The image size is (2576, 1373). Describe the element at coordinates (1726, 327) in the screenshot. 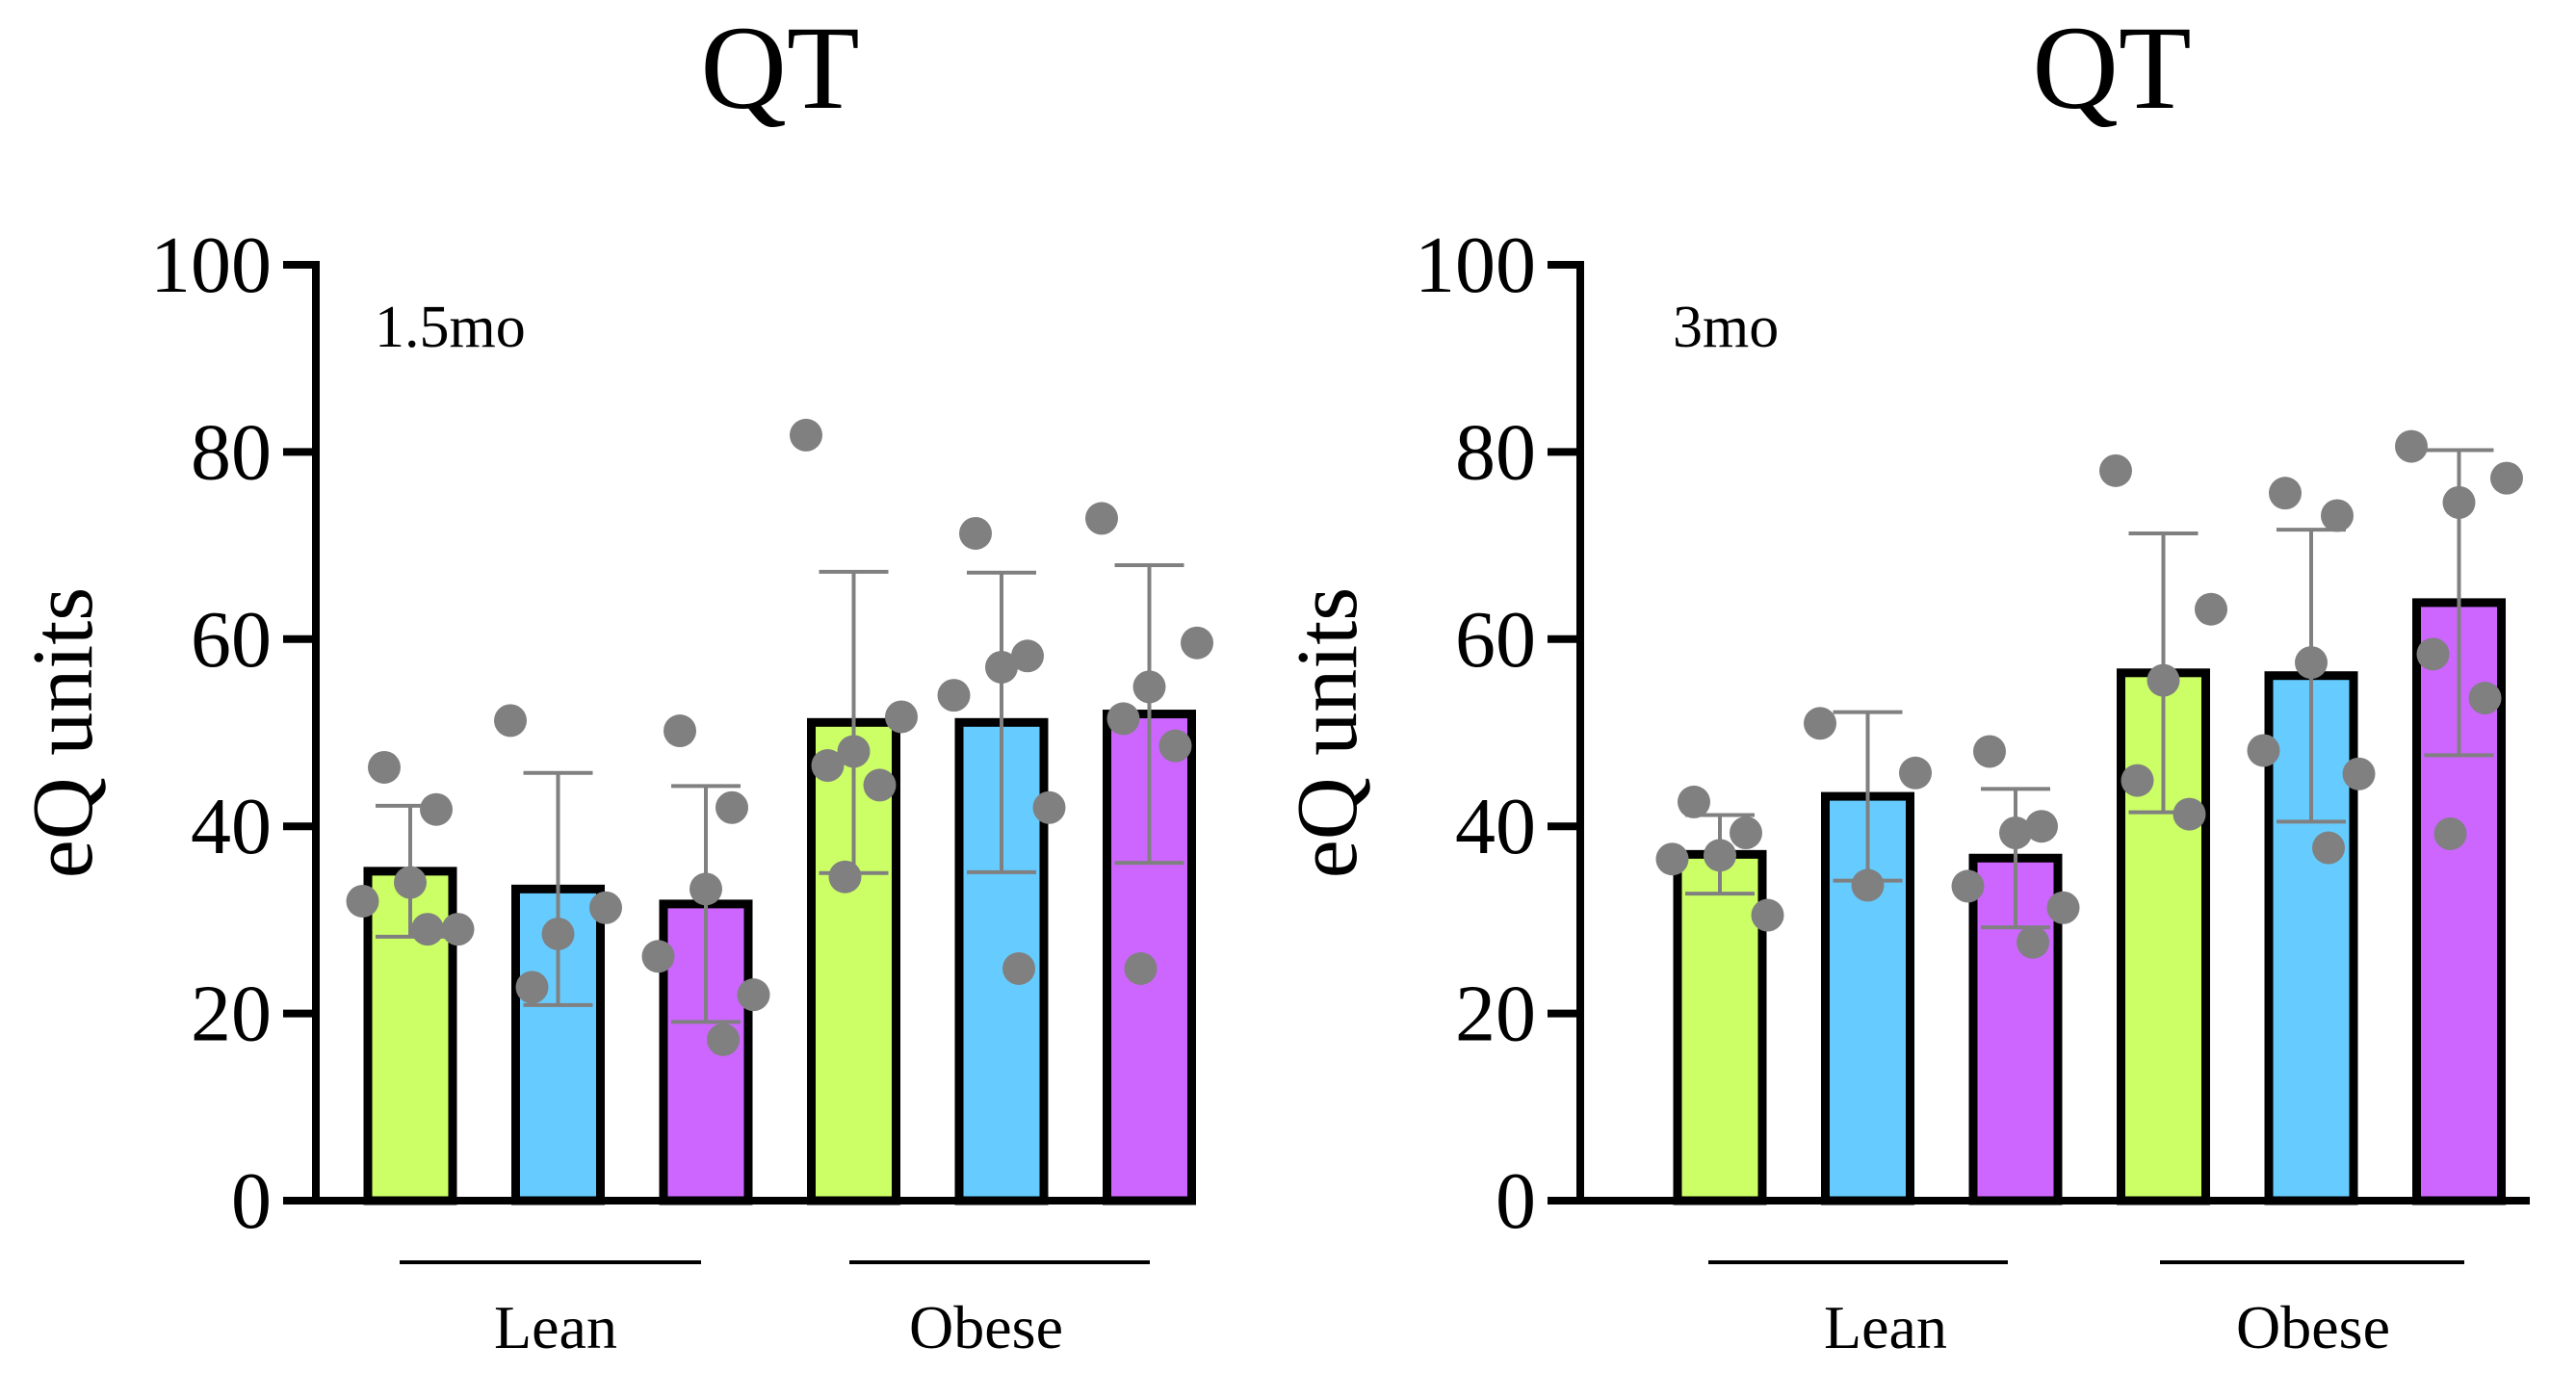

I see `time-annotation: 3mo` at that location.